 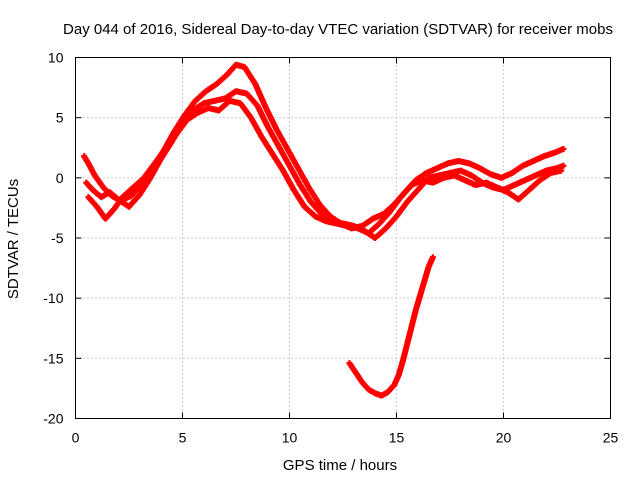 What do you see at coordinates (57, 238) in the screenshot?
I see `y-tick-label: -5` at bounding box center [57, 238].